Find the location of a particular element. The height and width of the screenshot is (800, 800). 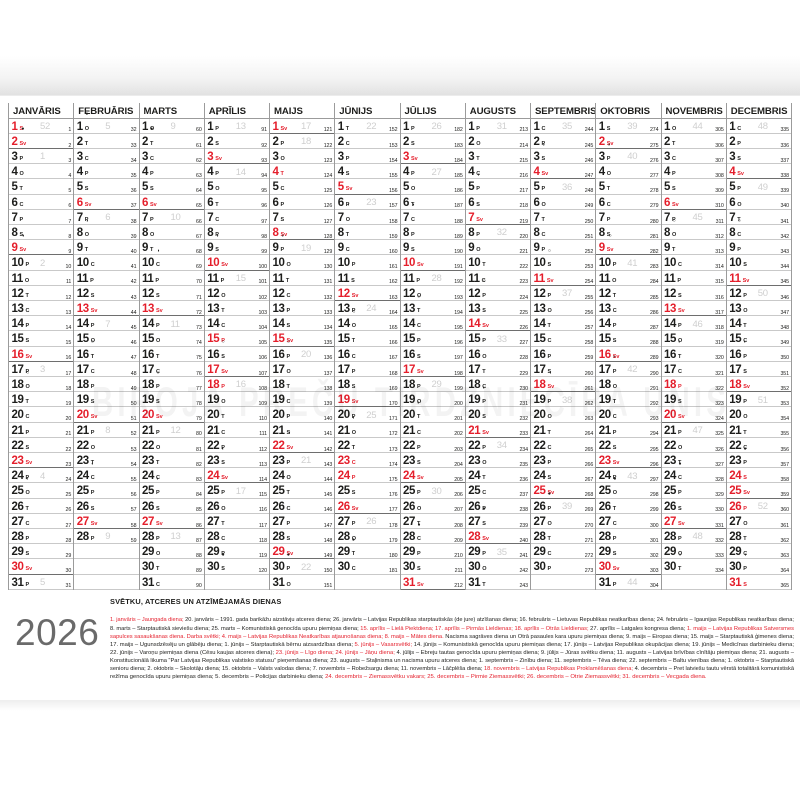

day-number: 7 is located at coordinates (145, 217).